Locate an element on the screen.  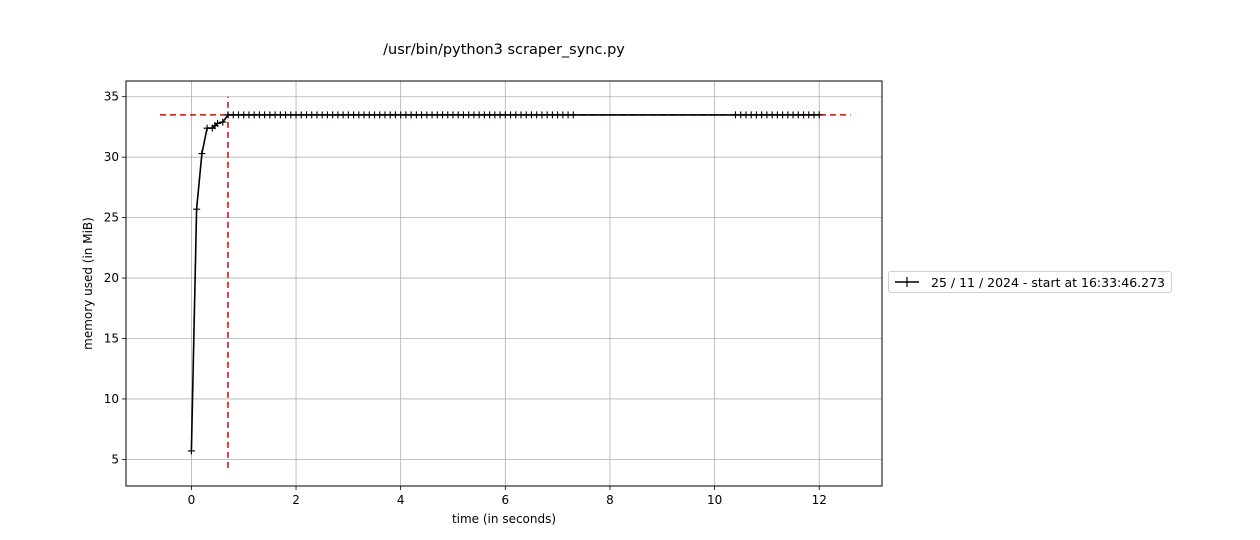
y-tick-label: 10 is located at coordinates (111, 399).